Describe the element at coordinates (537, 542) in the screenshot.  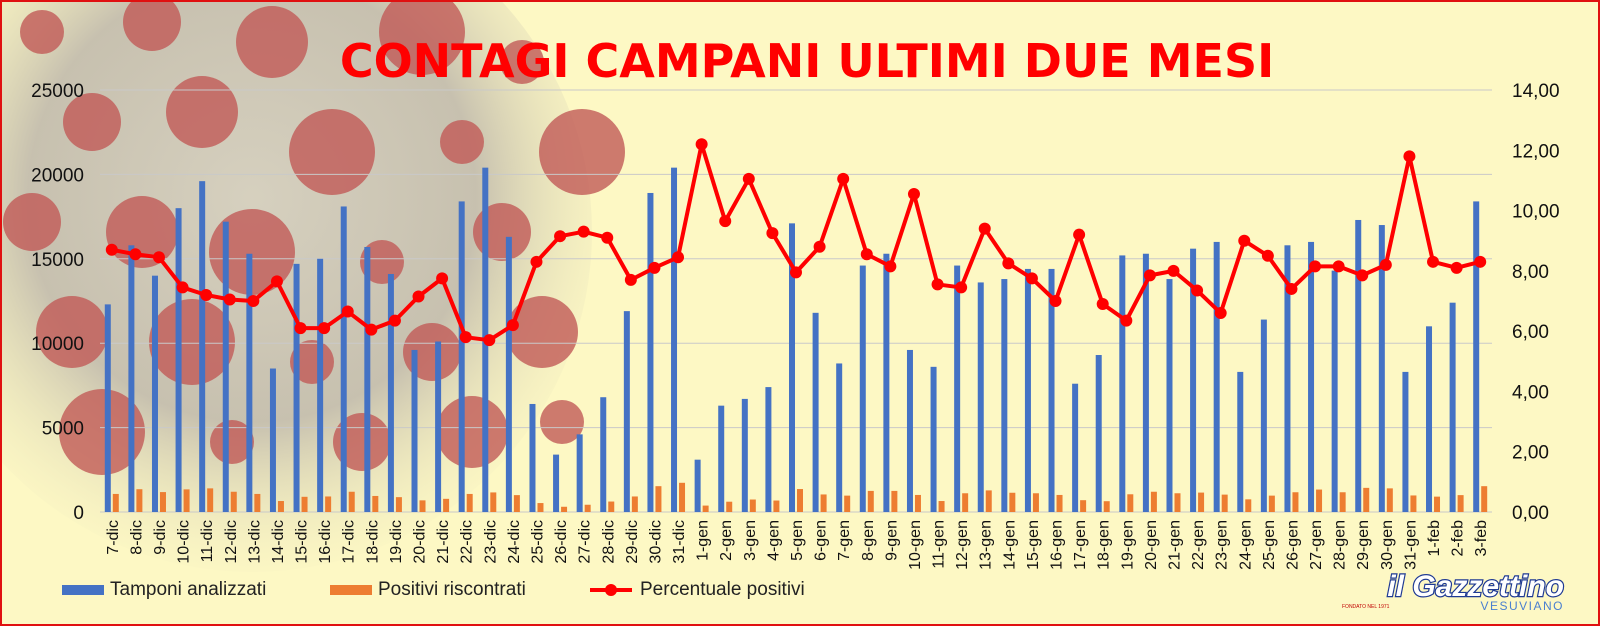
I see `x-tick-label: 25-dic` at that location.